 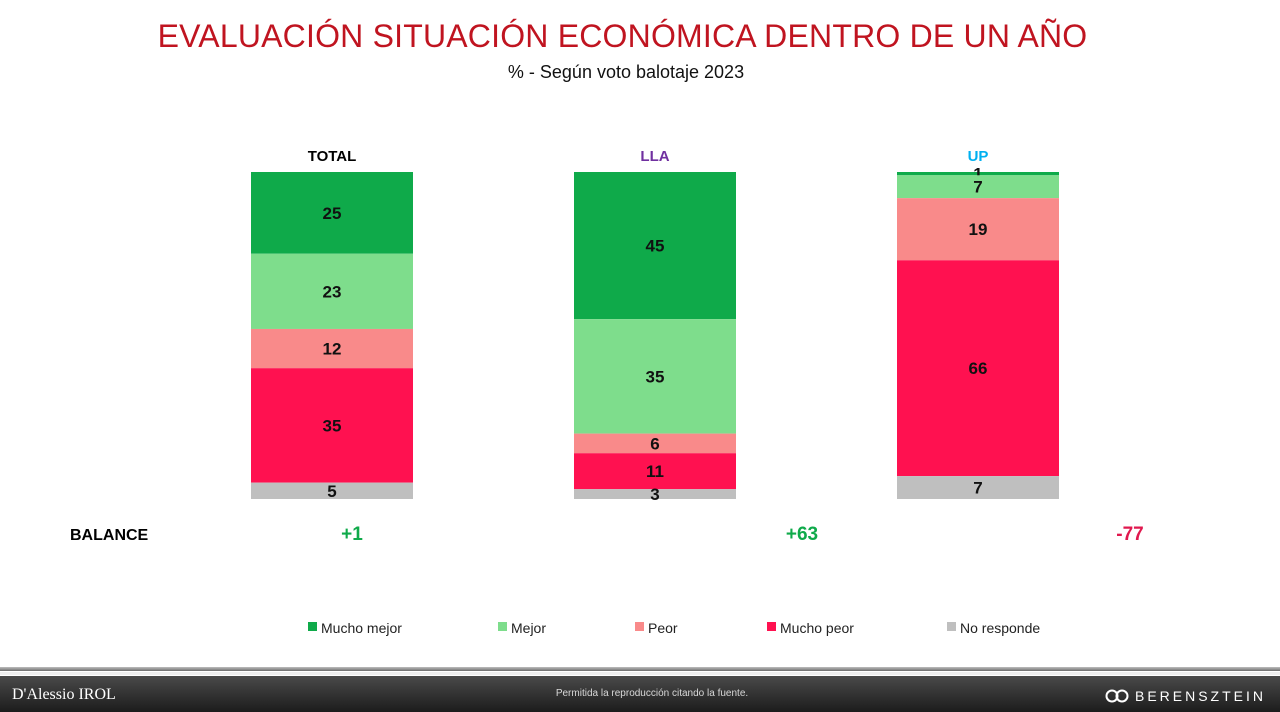 I want to click on bar-segment-lla-mejor, so click(x=655, y=376).